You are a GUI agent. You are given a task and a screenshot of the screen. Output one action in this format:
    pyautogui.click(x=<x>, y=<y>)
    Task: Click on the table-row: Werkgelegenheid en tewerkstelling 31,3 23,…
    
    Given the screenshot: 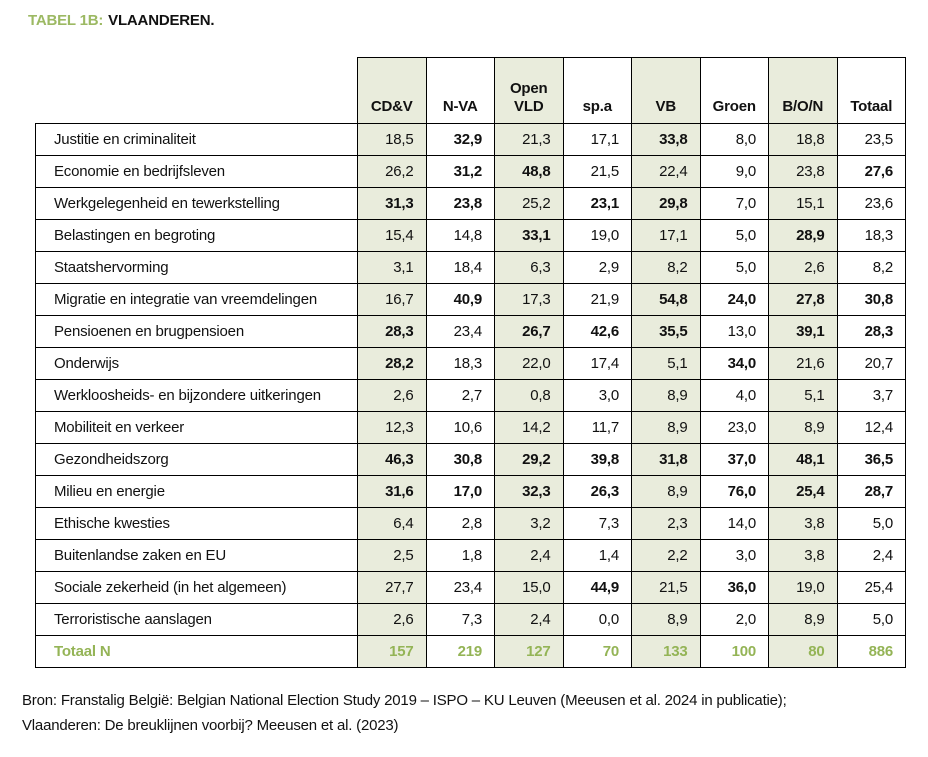 What is the action you would take?
    pyautogui.click(x=470, y=203)
    